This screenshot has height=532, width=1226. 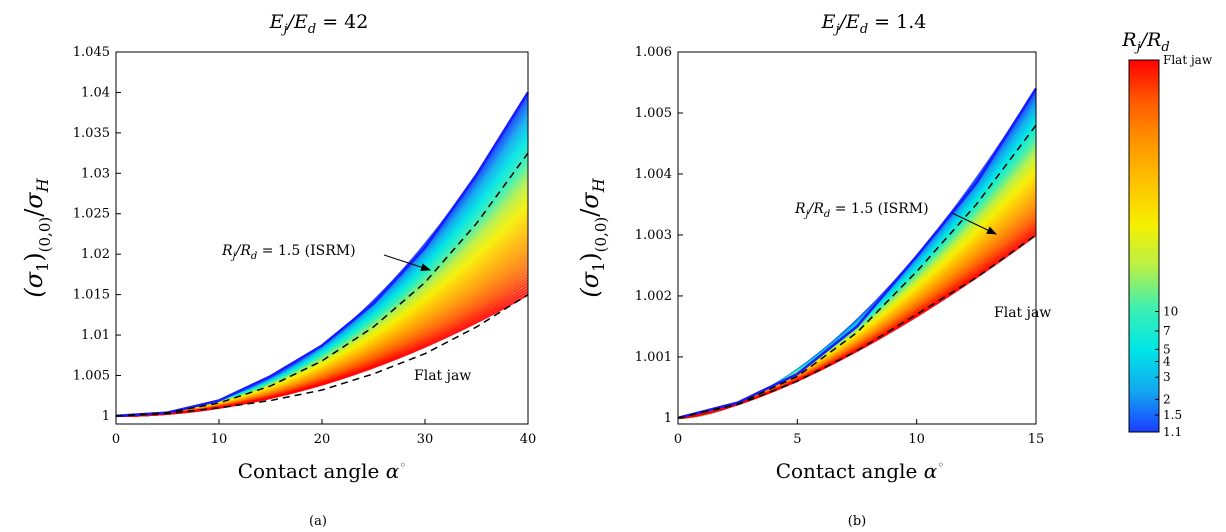 I want to click on panel-b-isrm-arrow, so click(x=974, y=223).